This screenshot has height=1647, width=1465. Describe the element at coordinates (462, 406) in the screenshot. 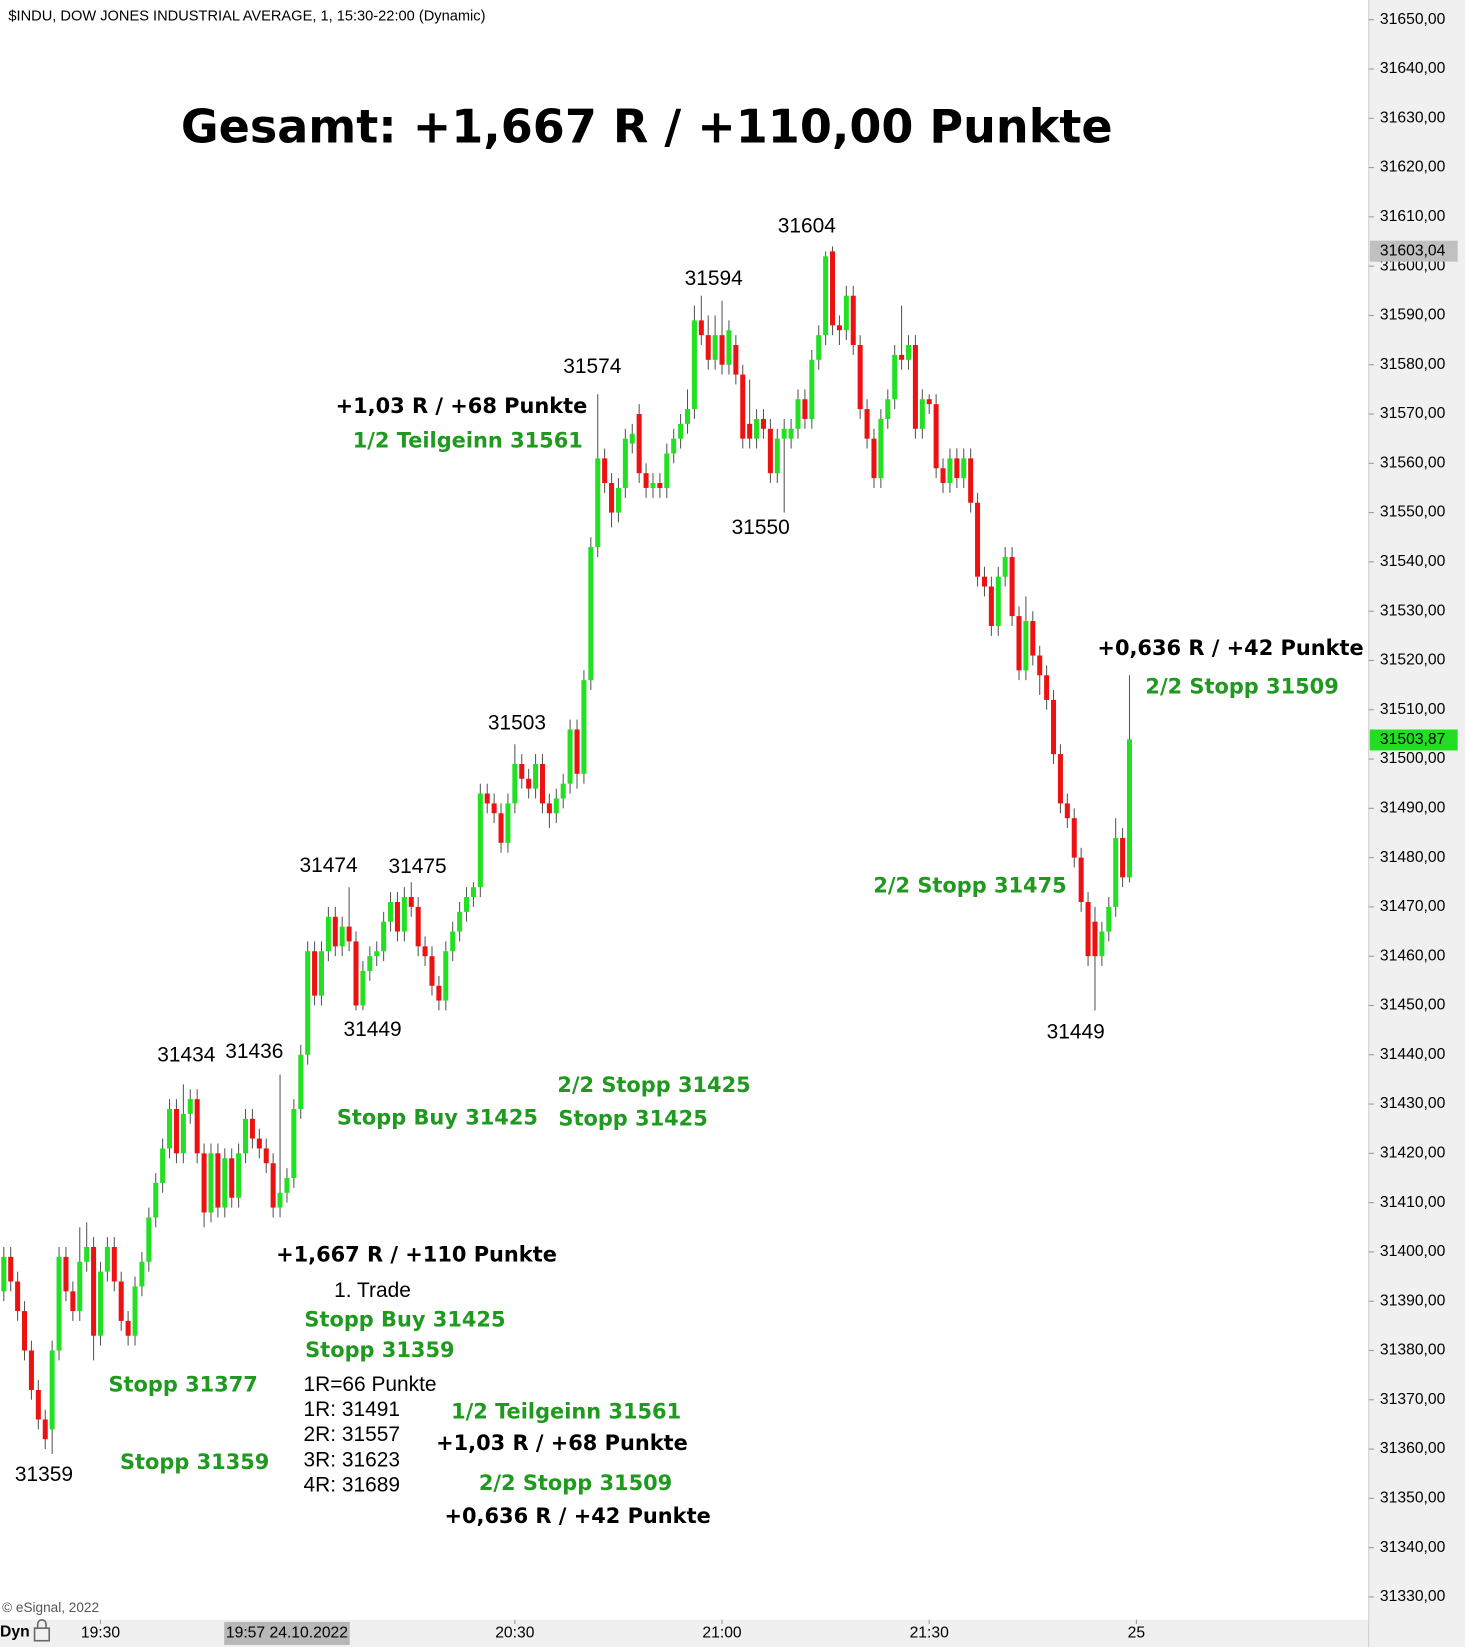

I see `annotation: +1,03 R / +68 Punkte` at that location.